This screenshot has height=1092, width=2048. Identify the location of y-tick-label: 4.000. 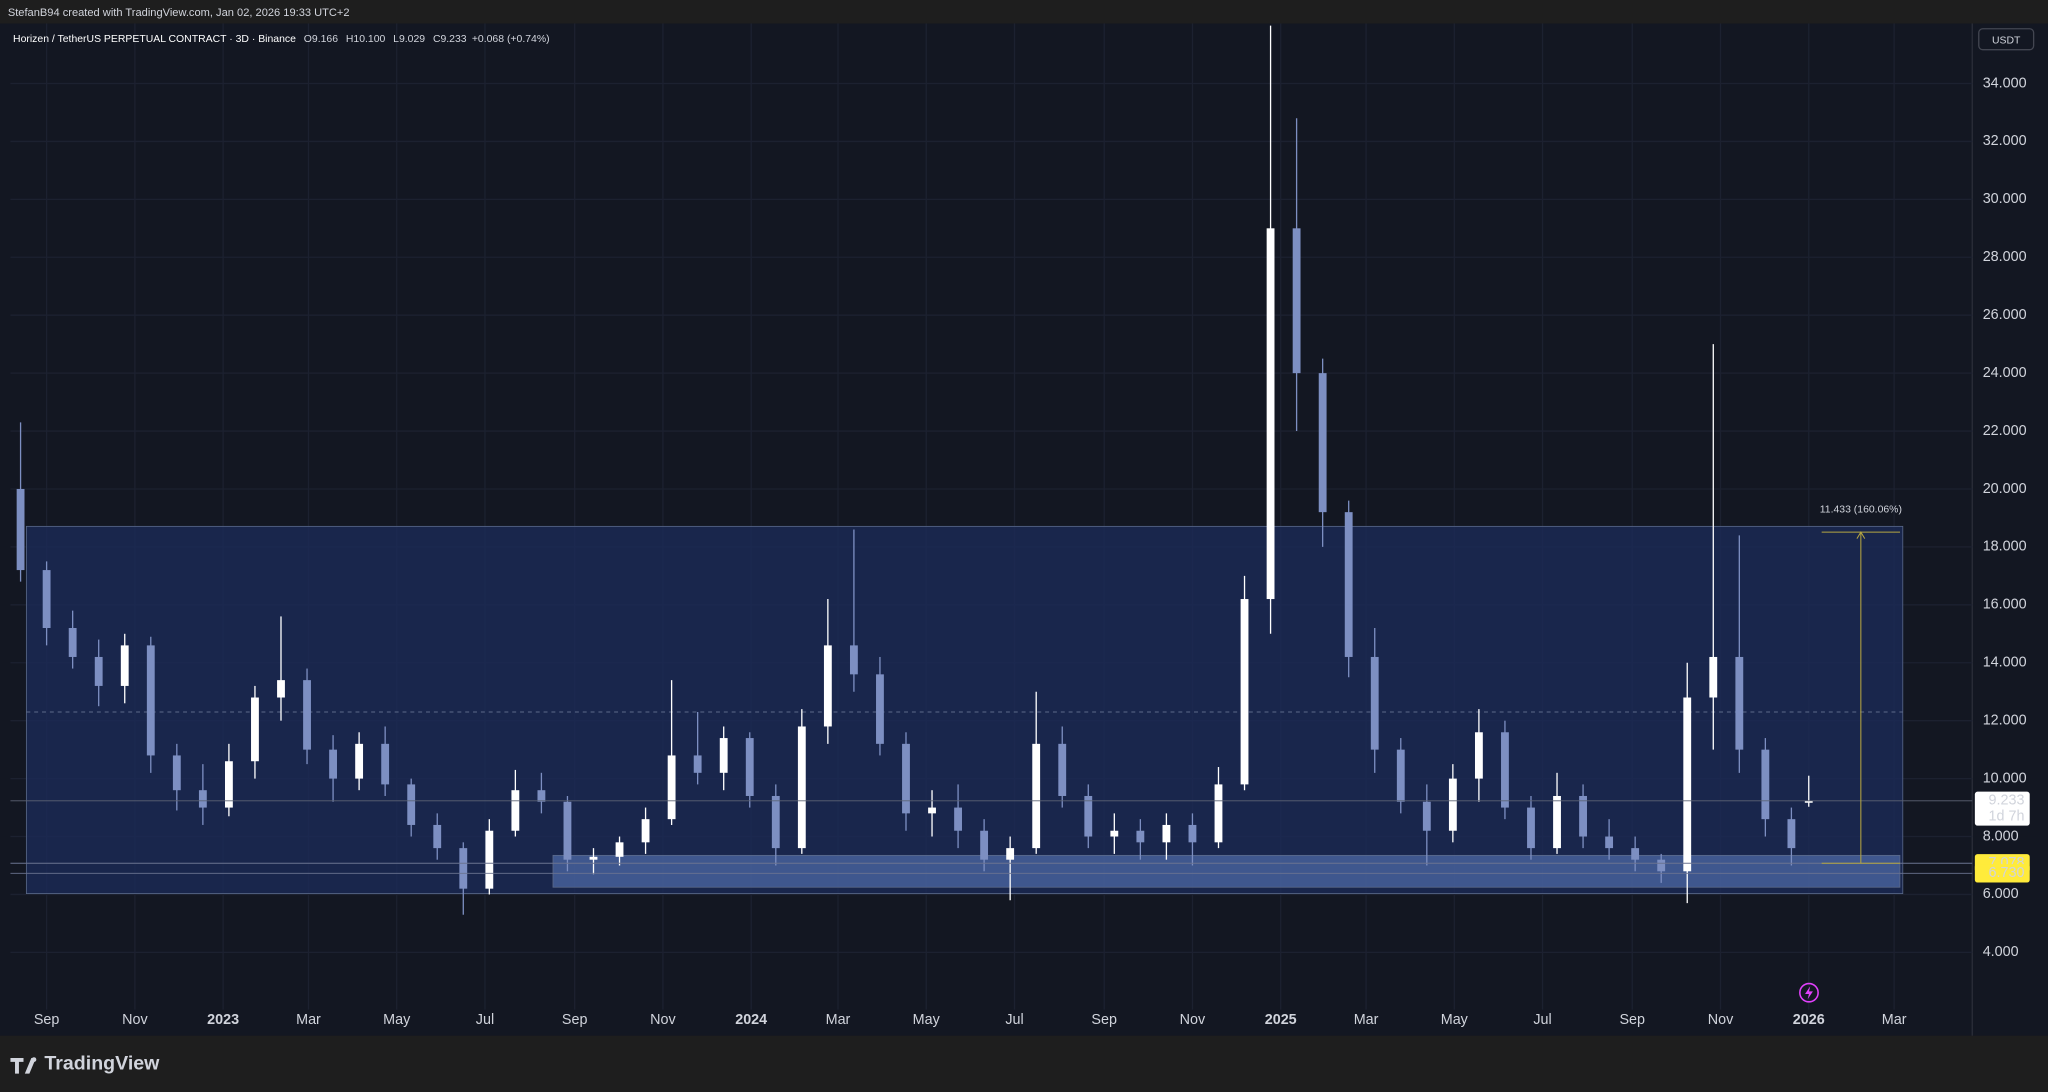
(2001, 952).